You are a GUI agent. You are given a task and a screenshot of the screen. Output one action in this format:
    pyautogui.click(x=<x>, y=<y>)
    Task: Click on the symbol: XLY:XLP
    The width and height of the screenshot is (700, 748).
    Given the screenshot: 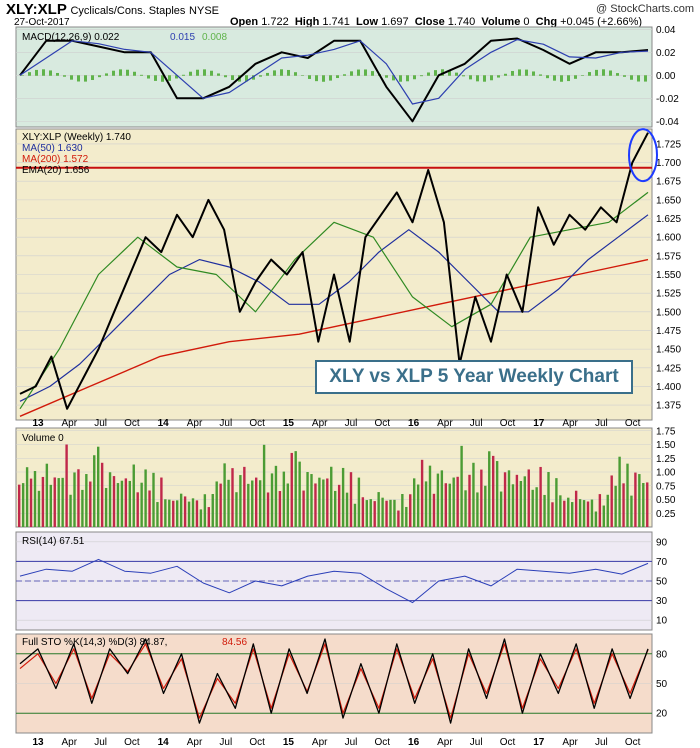 What is the action you would take?
    pyautogui.click(x=36, y=9)
    